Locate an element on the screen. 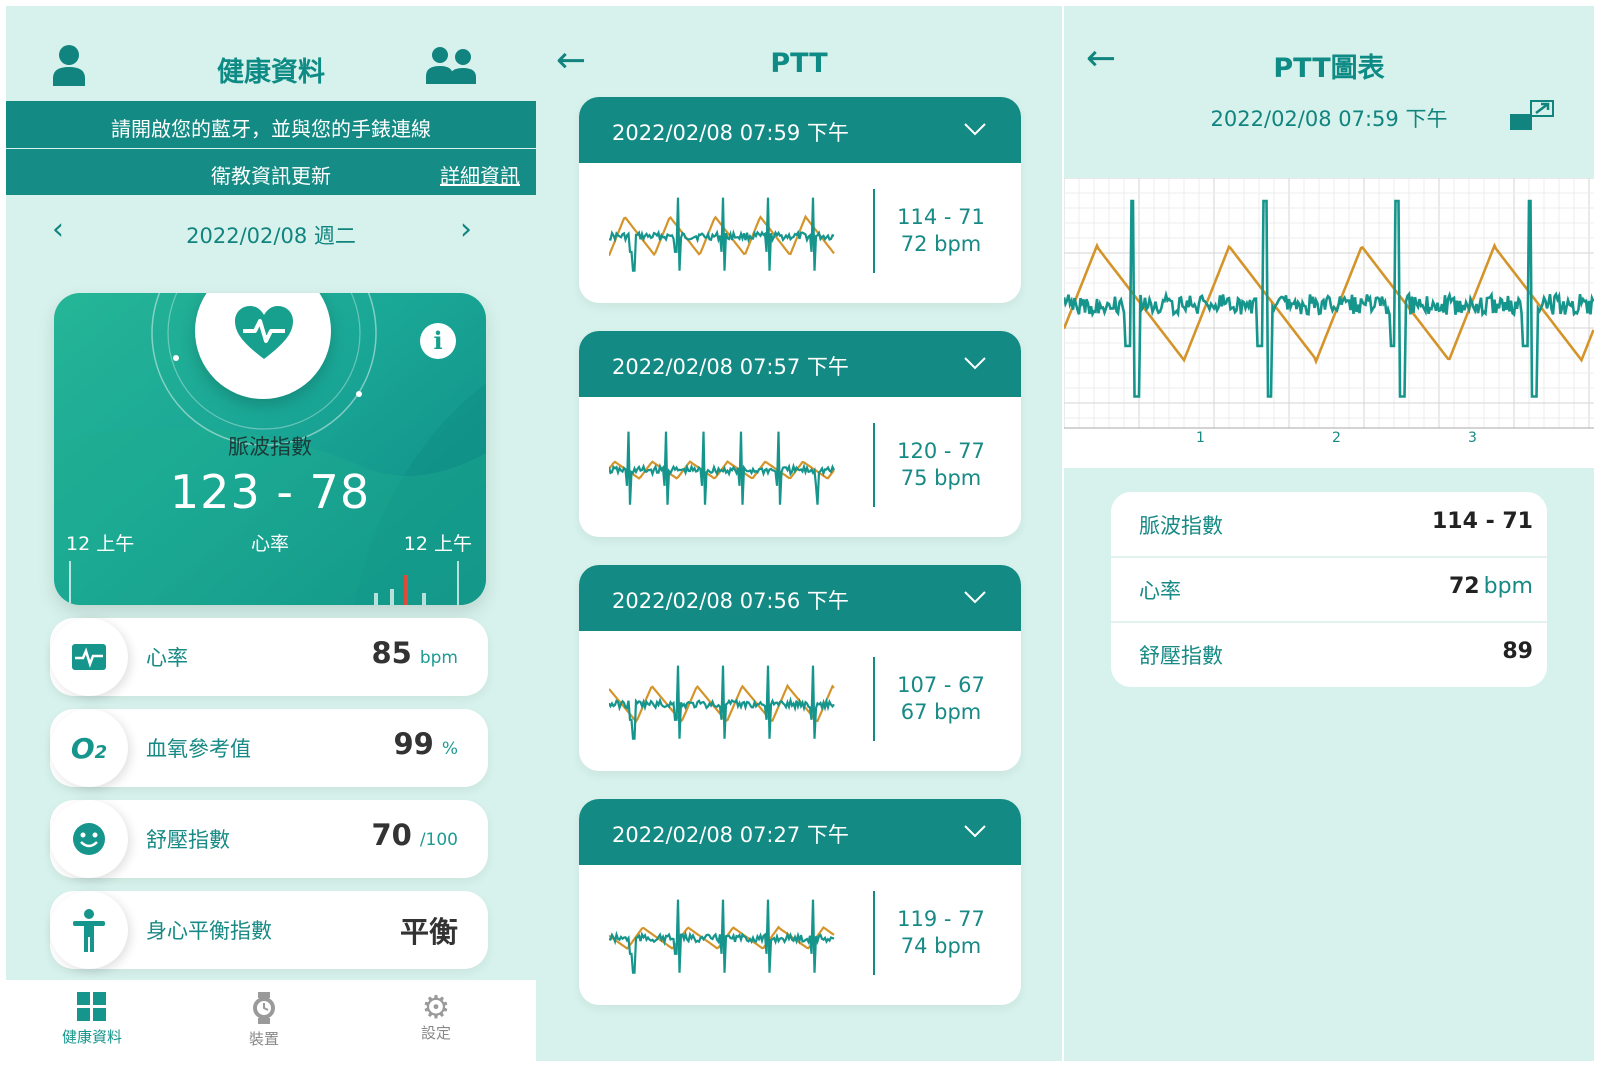 The image size is (1600, 1067). stat-label: 舒壓指數 is located at coordinates (1181, 656).